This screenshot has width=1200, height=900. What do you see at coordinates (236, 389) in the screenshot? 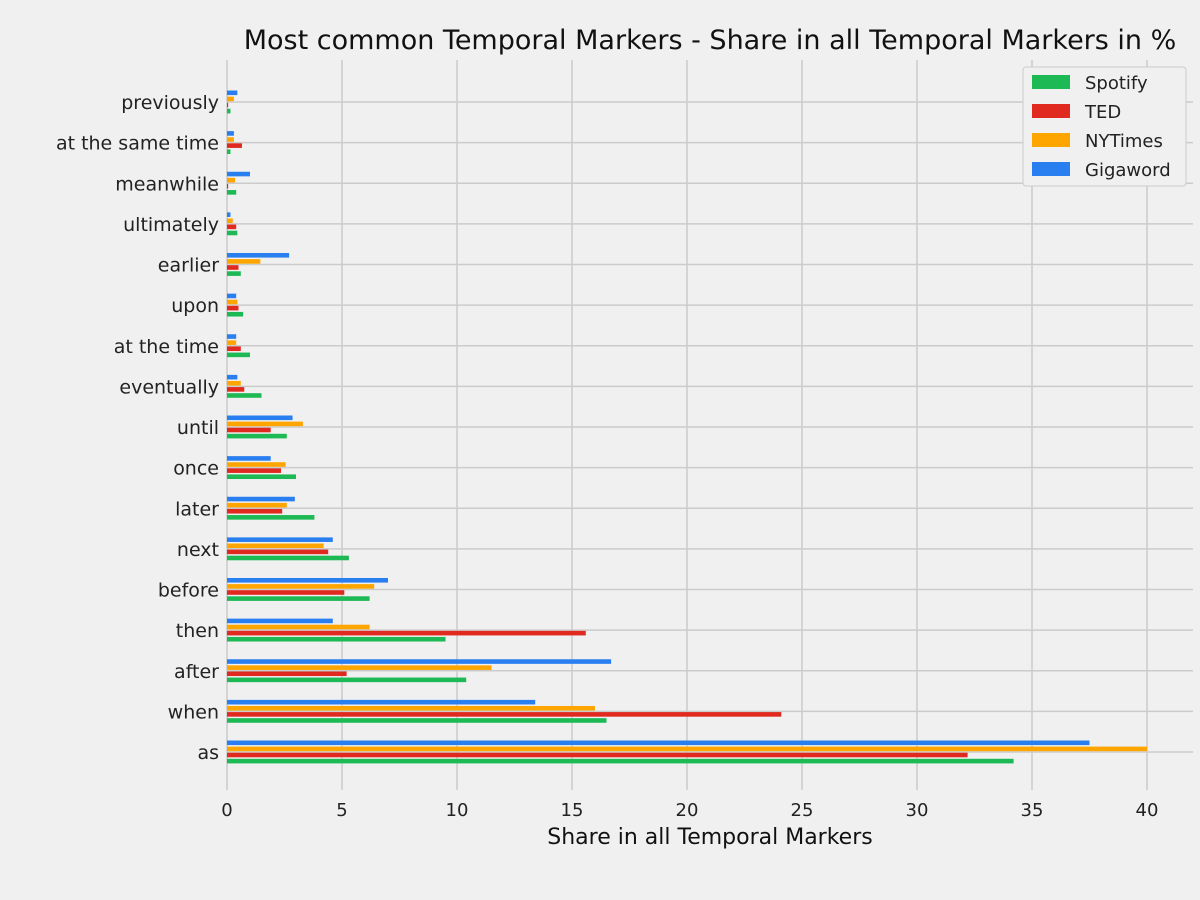
I see `bar-ted-eventually` at bounding box center [236, 389].